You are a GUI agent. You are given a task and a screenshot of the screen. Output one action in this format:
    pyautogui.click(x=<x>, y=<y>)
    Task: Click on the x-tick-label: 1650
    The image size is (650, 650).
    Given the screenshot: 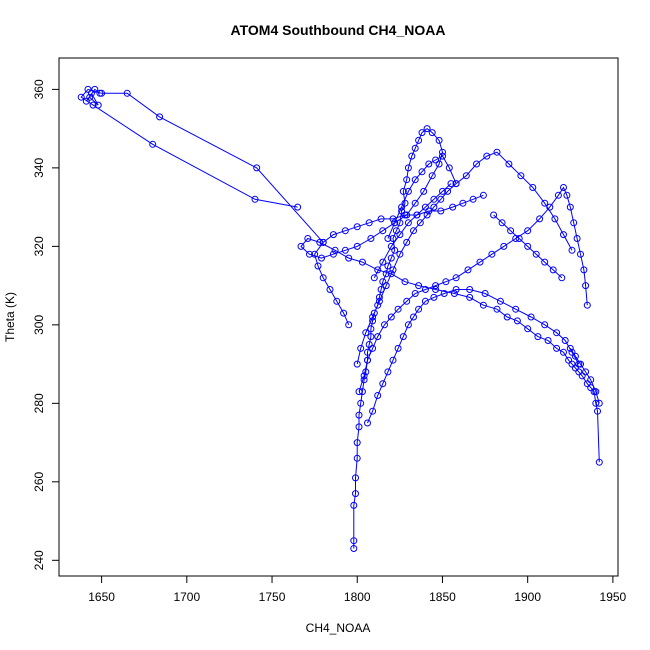 What is the action you would take?
    pyautogui.click(x=101, y=597)
    